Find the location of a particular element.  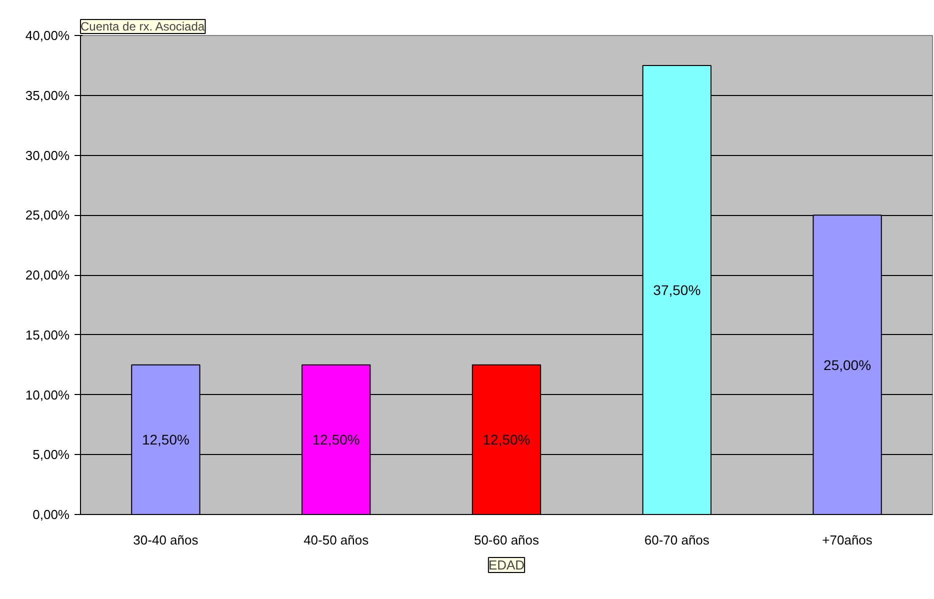

y-tick-label: 40,00% is located at coordinates (47, 35).